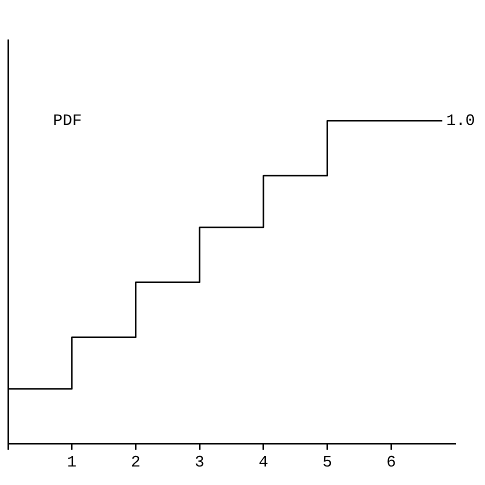  I want to click on x-tick-label: 2, so click(135, 463).